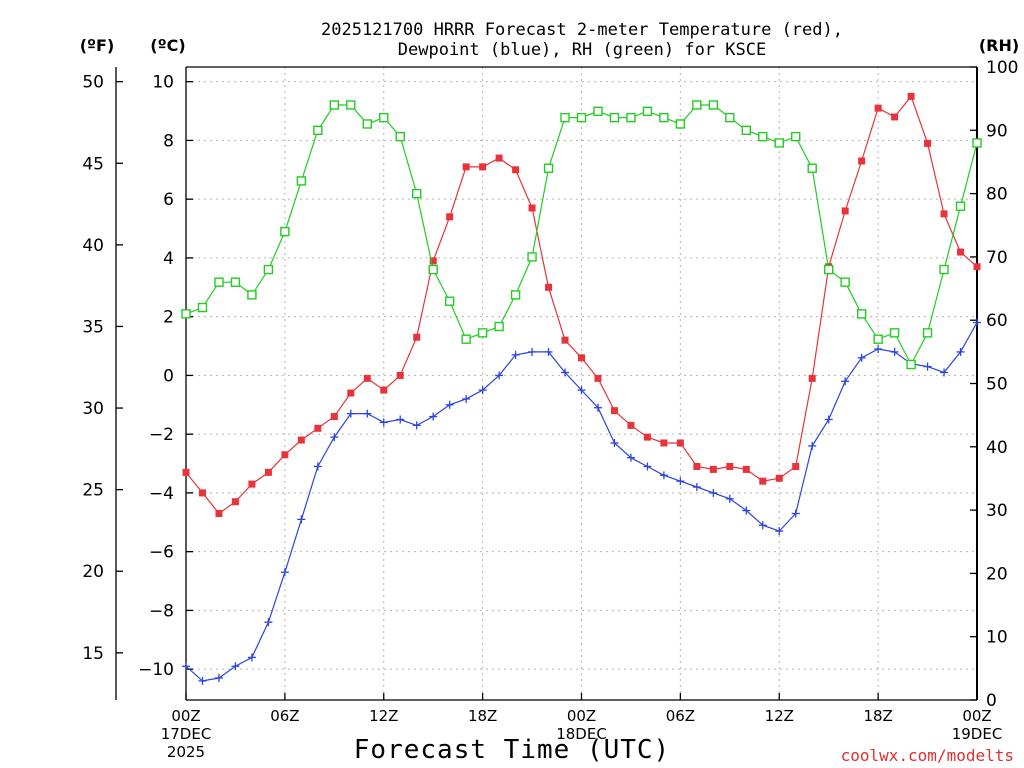  I want to click on x-tick-label: 06Z, so click(284, 716).